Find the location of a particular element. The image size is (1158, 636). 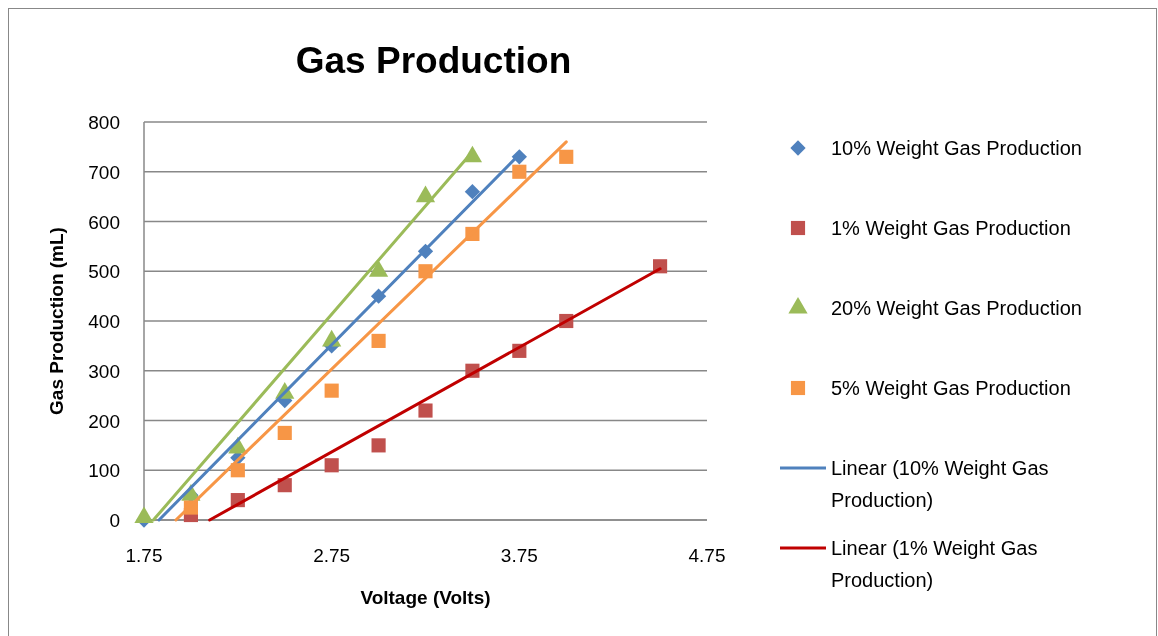

y-tick-label: 500 is located at coordinates (104, 272).